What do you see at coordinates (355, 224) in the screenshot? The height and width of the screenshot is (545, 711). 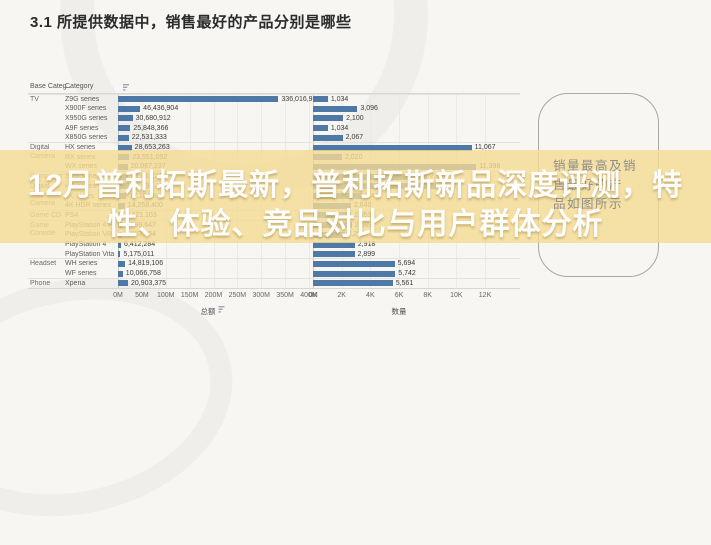 I see `promo-banner-title-line2: 性、体验、竞品对比与用户群体分析` at bounding box center [355, 224].